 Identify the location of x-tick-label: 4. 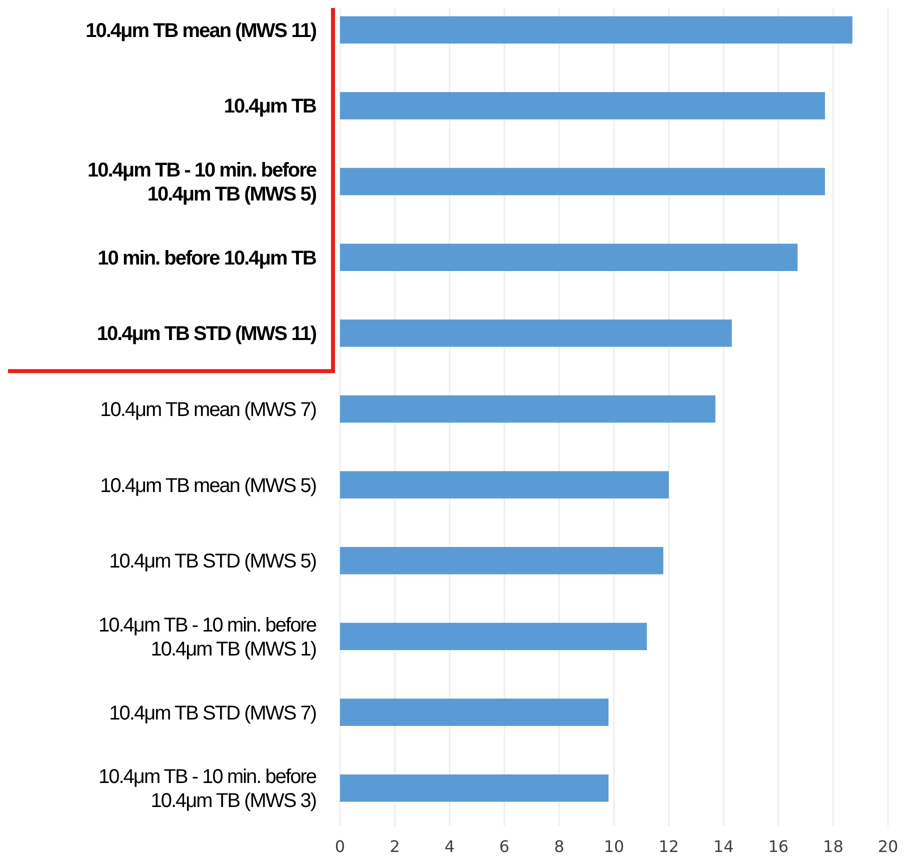
(449, 846).